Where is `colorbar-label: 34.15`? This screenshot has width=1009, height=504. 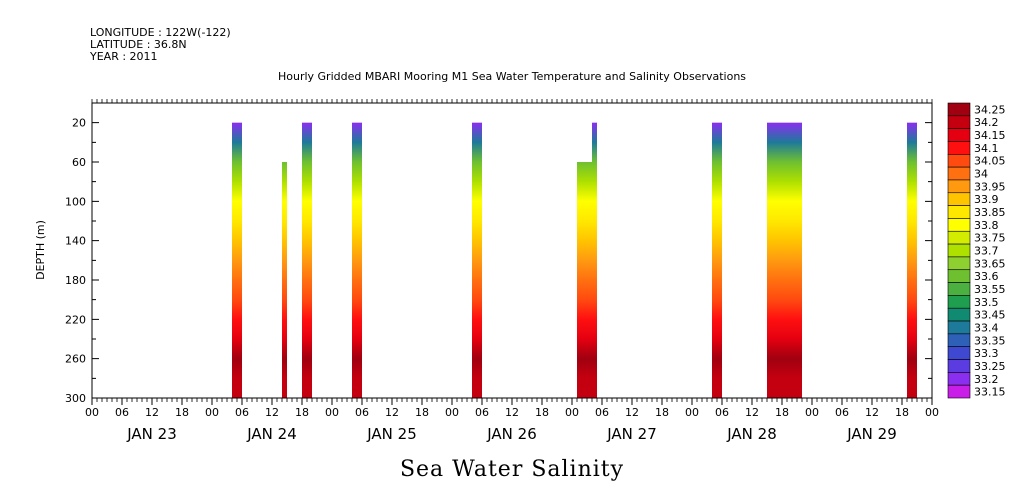
colorbar-label: 34.15 is located at coordinates (990, 135).